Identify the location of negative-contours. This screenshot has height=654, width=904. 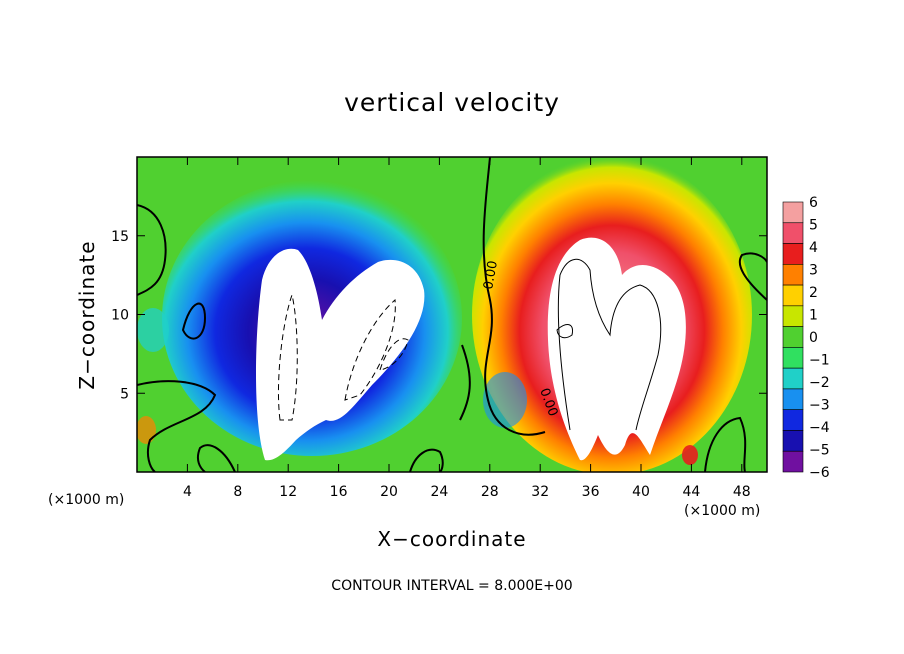
(343, 357).